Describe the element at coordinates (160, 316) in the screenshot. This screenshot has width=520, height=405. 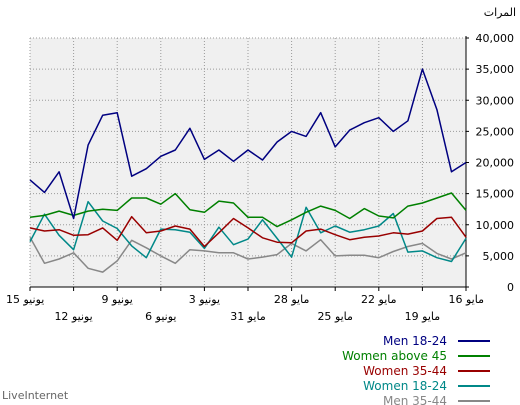
I see `x-tick-label: 6 يونيو` at that location.